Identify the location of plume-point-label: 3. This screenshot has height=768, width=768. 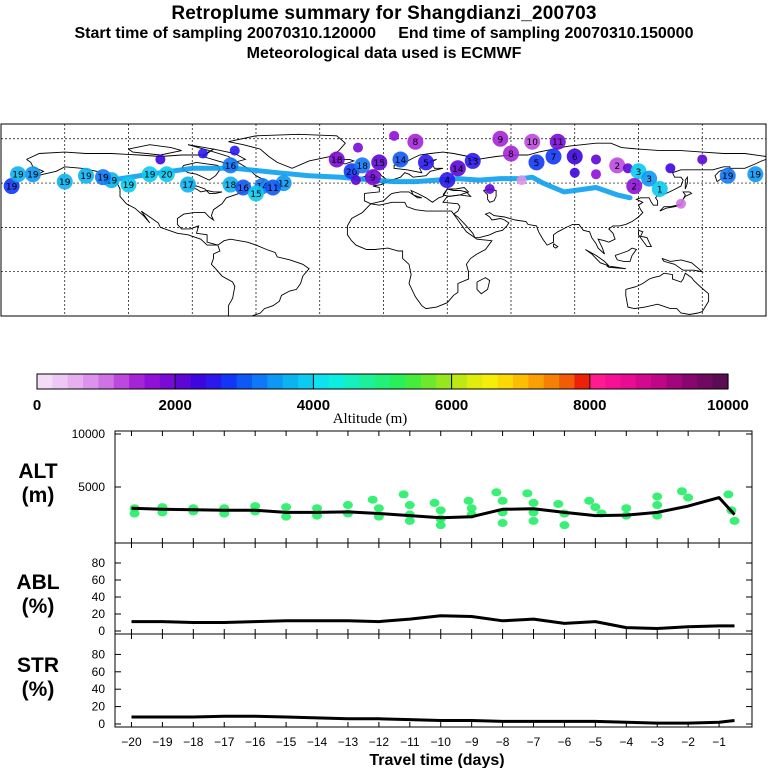
(649, 180).